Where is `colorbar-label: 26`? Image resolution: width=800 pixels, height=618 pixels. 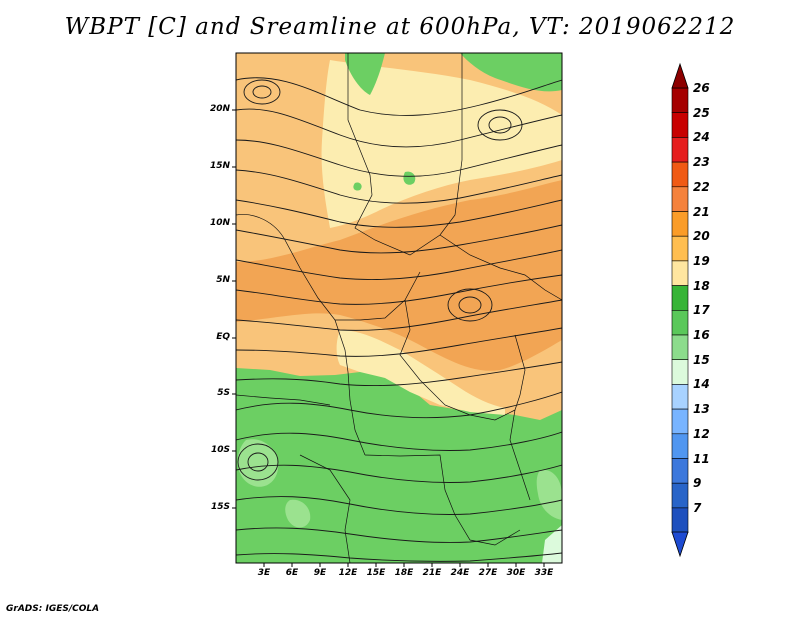 colorbar-label: 26 is located at coordinates (701, 88).